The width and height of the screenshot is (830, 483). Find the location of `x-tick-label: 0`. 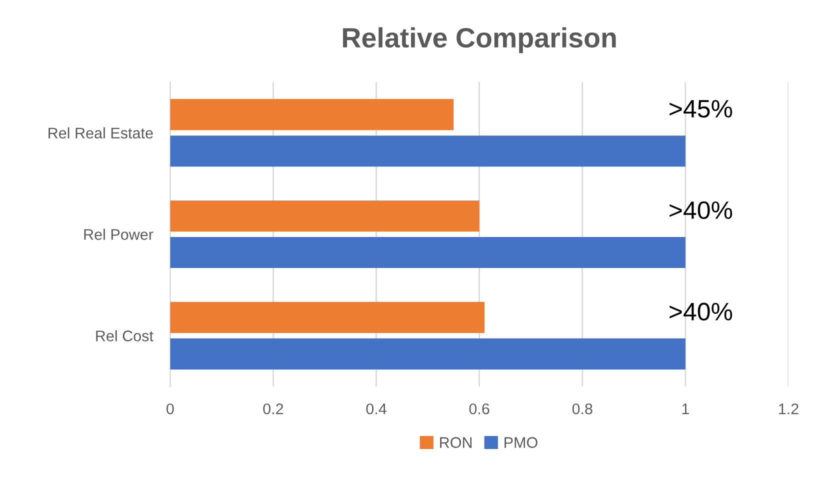

x-tick-label: 0 is located at coordinates (170, 408).